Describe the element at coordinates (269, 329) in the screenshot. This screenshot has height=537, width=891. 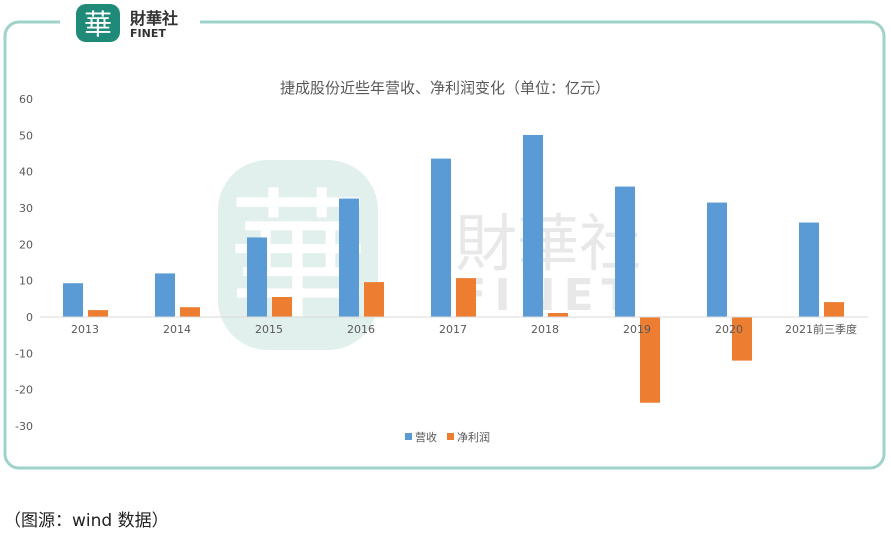
I see `x-tick-label: 2015` at that location.